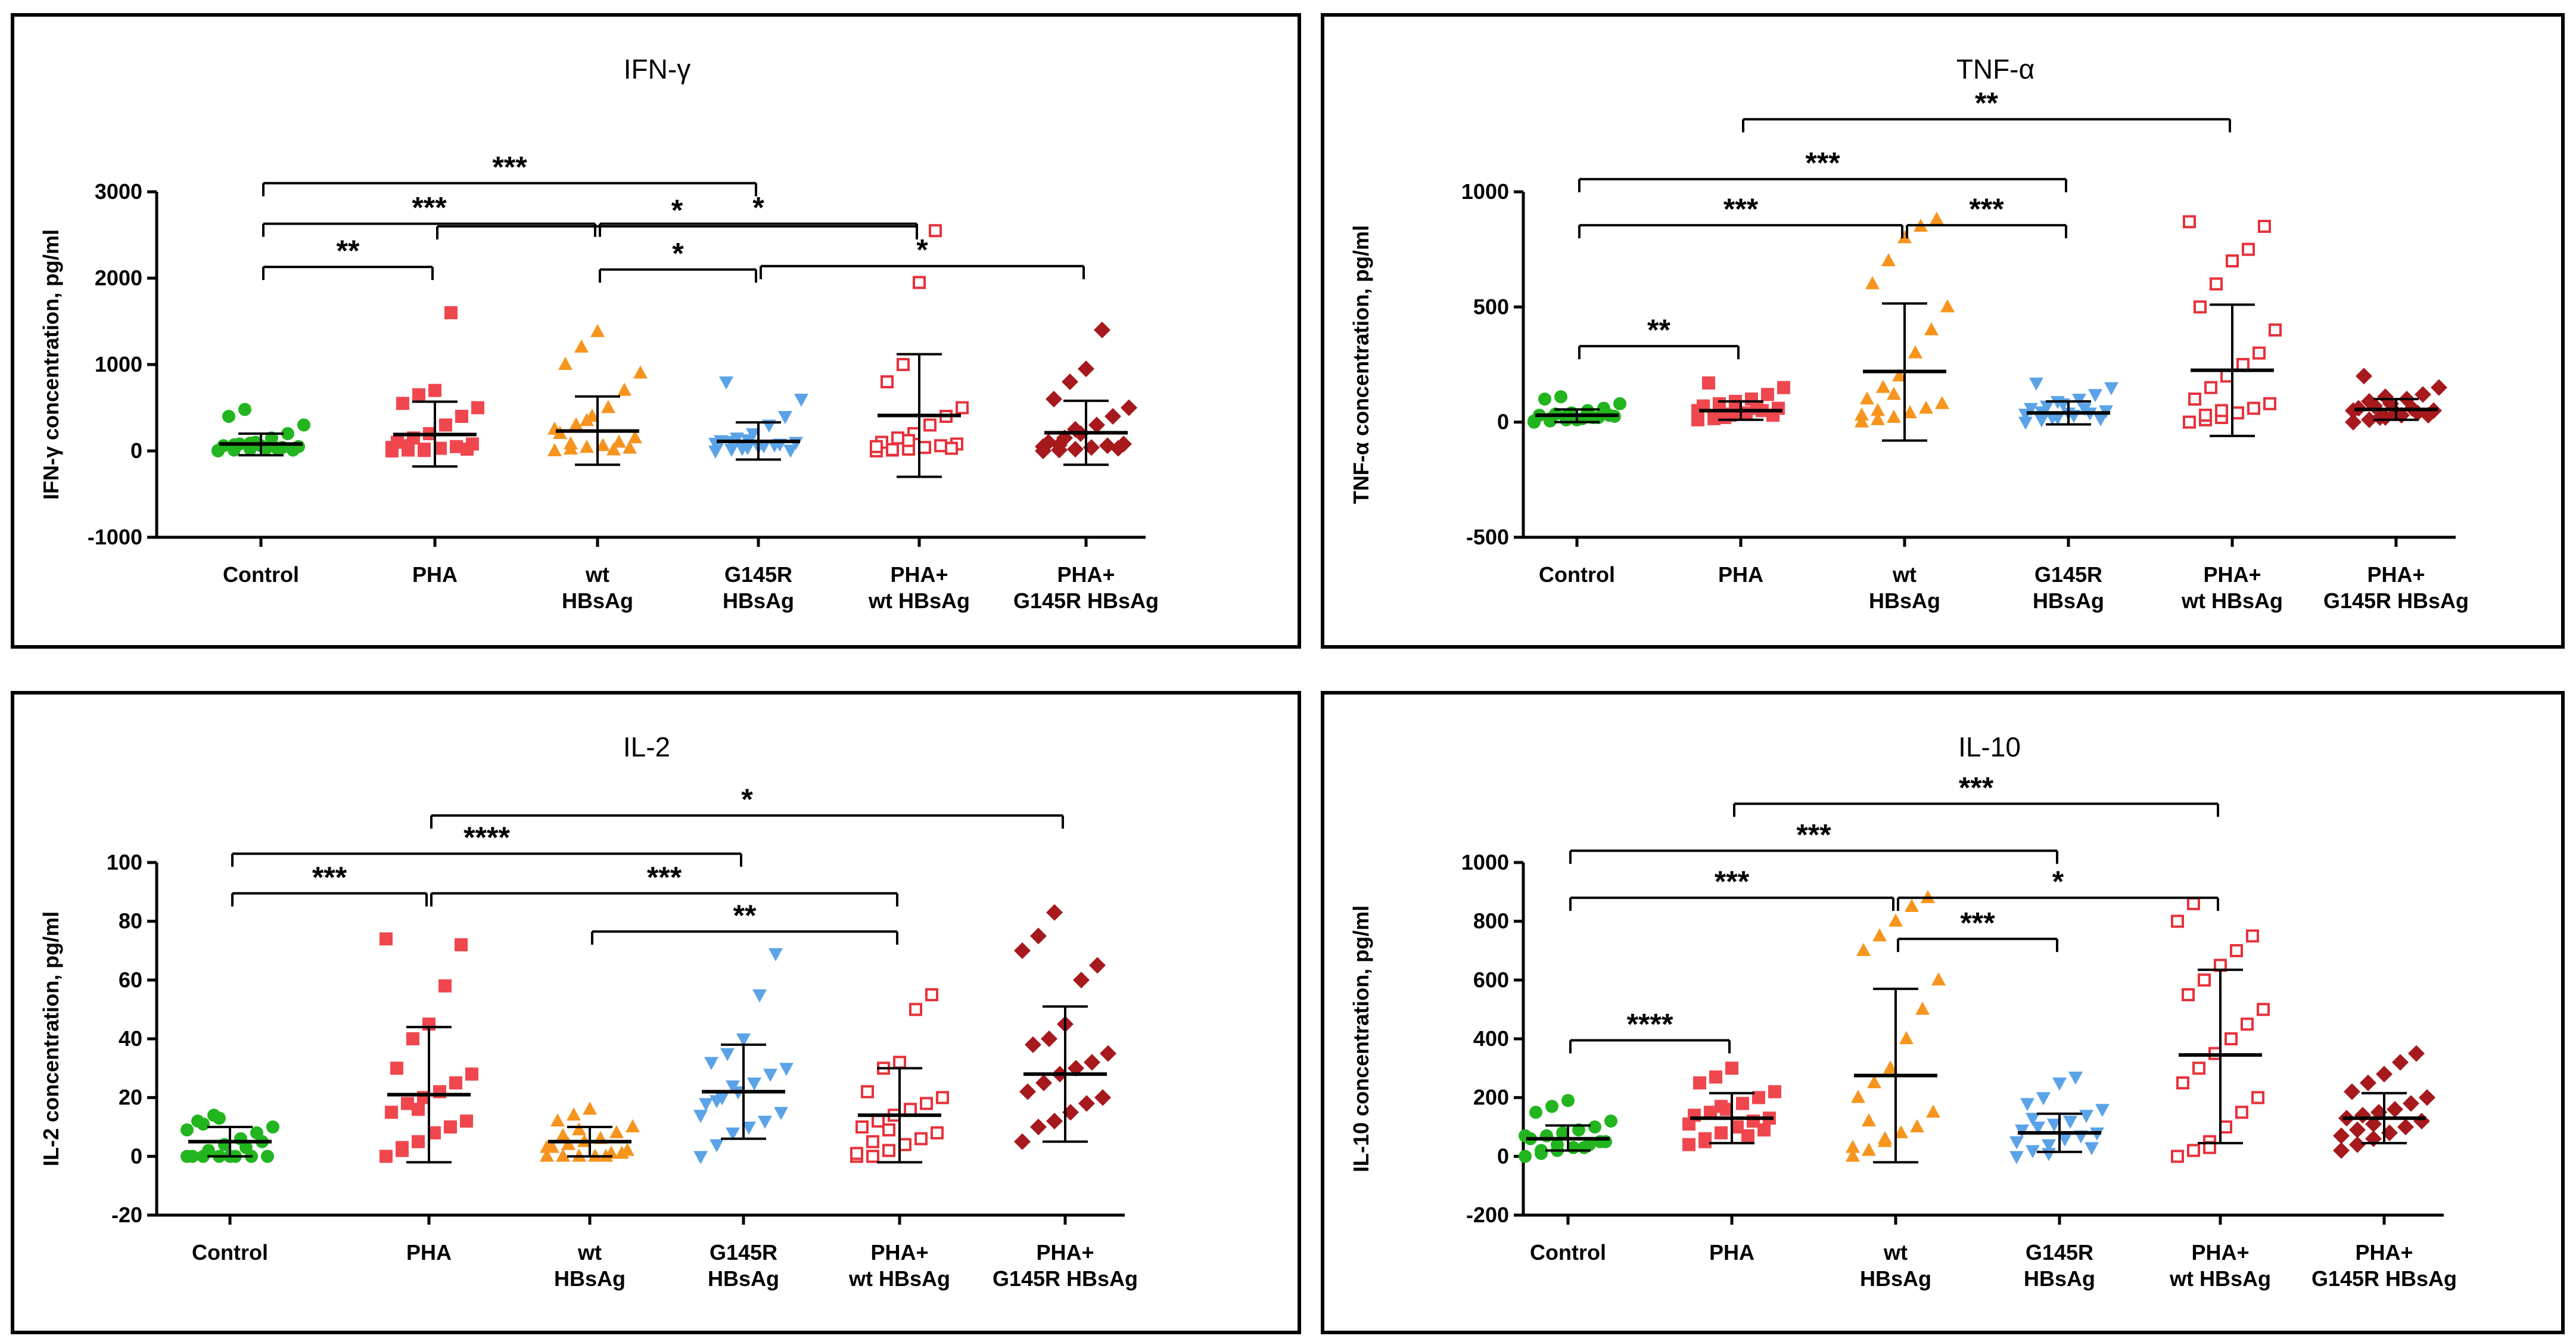  I want to click on x-category-label: wt HBsAg, so click(919, 601).